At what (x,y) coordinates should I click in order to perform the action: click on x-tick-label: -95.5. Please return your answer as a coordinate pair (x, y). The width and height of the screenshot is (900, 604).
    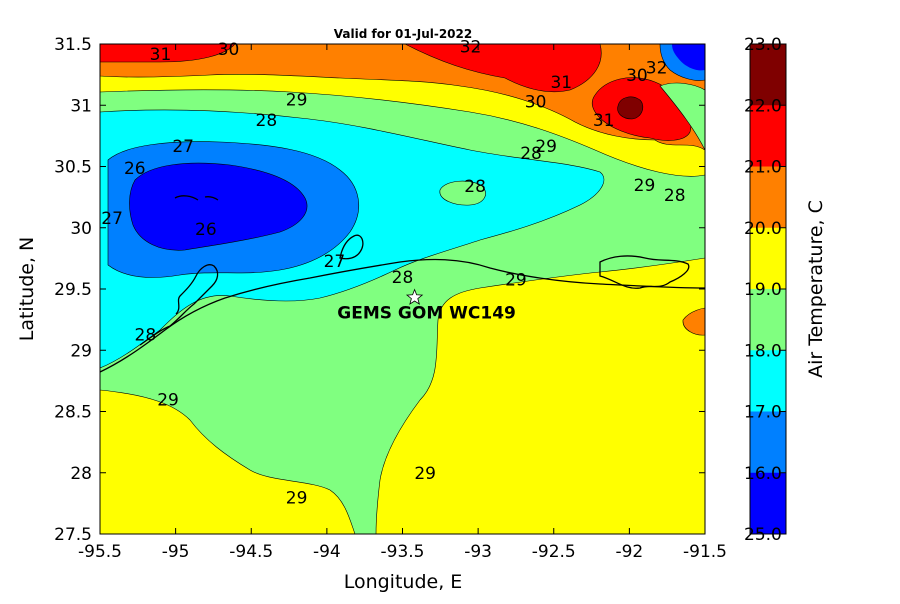
    Looking at the image, I should click on (100, 552).